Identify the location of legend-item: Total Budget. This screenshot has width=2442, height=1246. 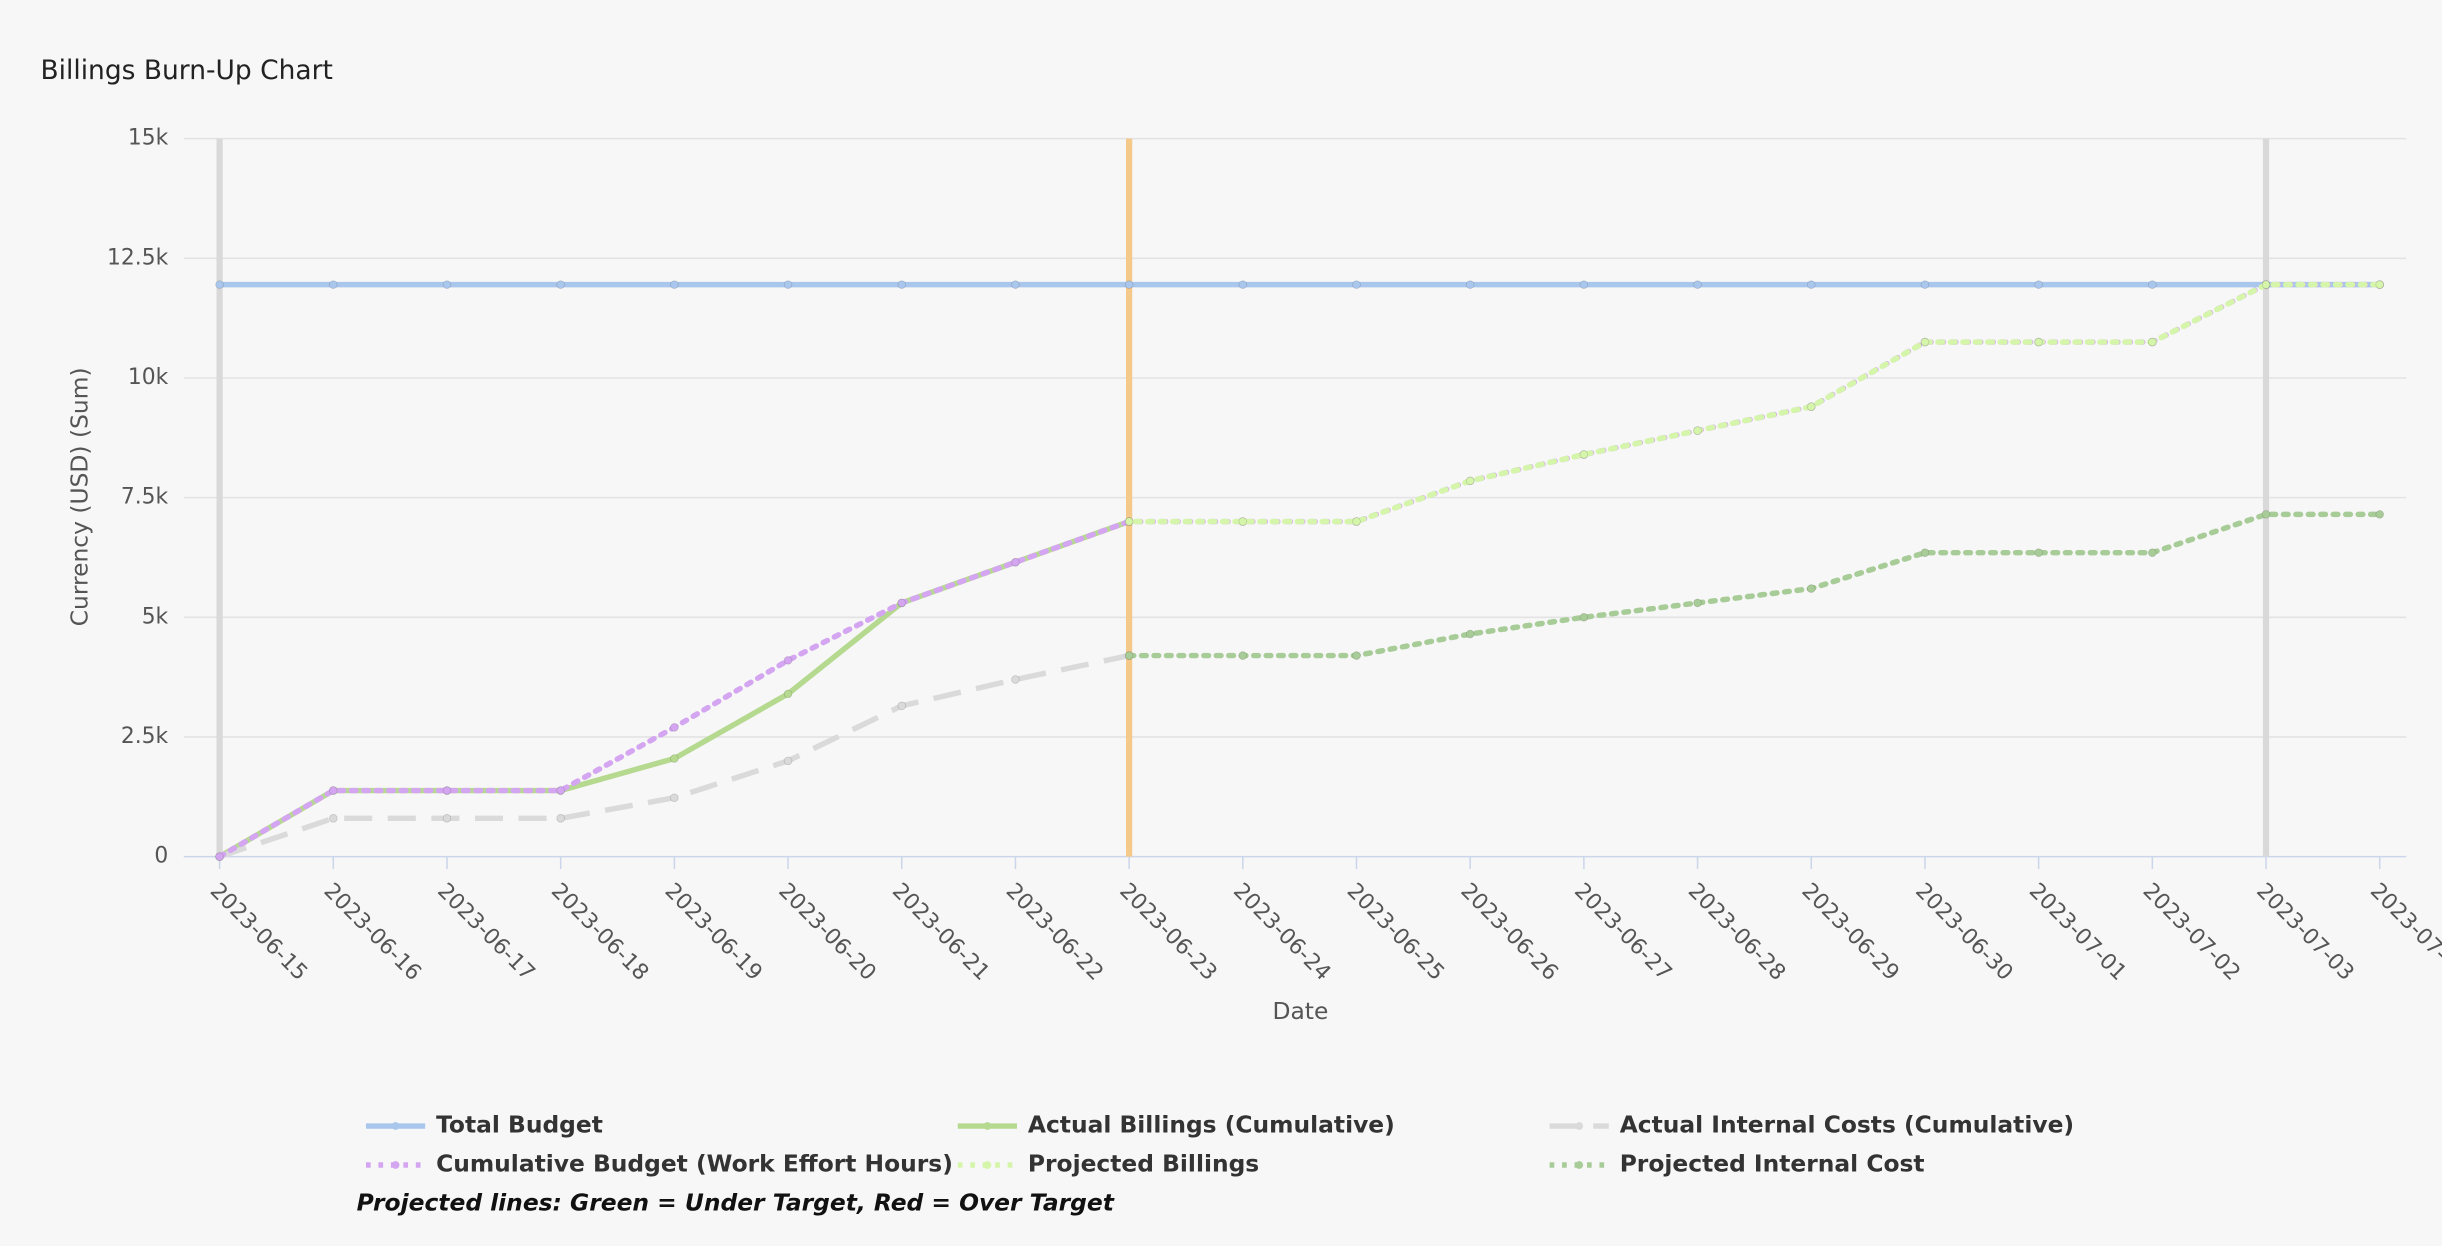
(484, 1125).